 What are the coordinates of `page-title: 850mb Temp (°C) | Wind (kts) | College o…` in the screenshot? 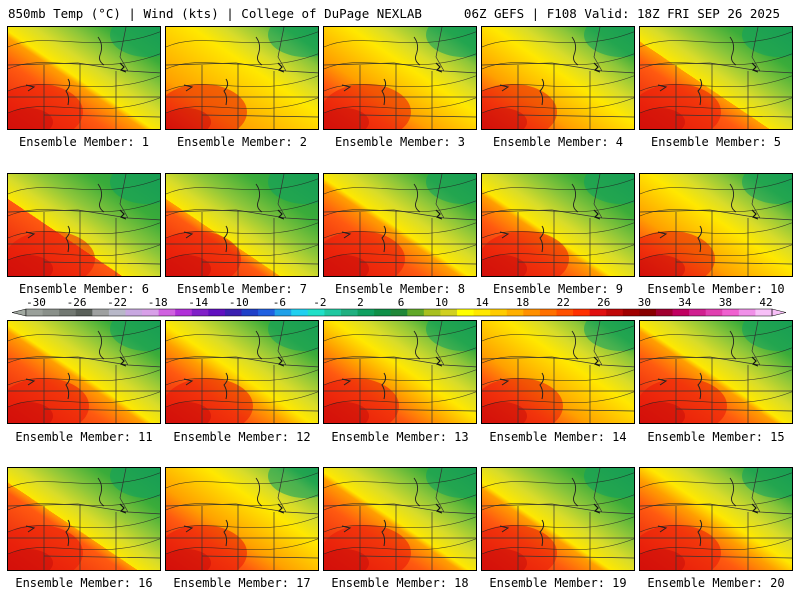 It's located at (215, 13).